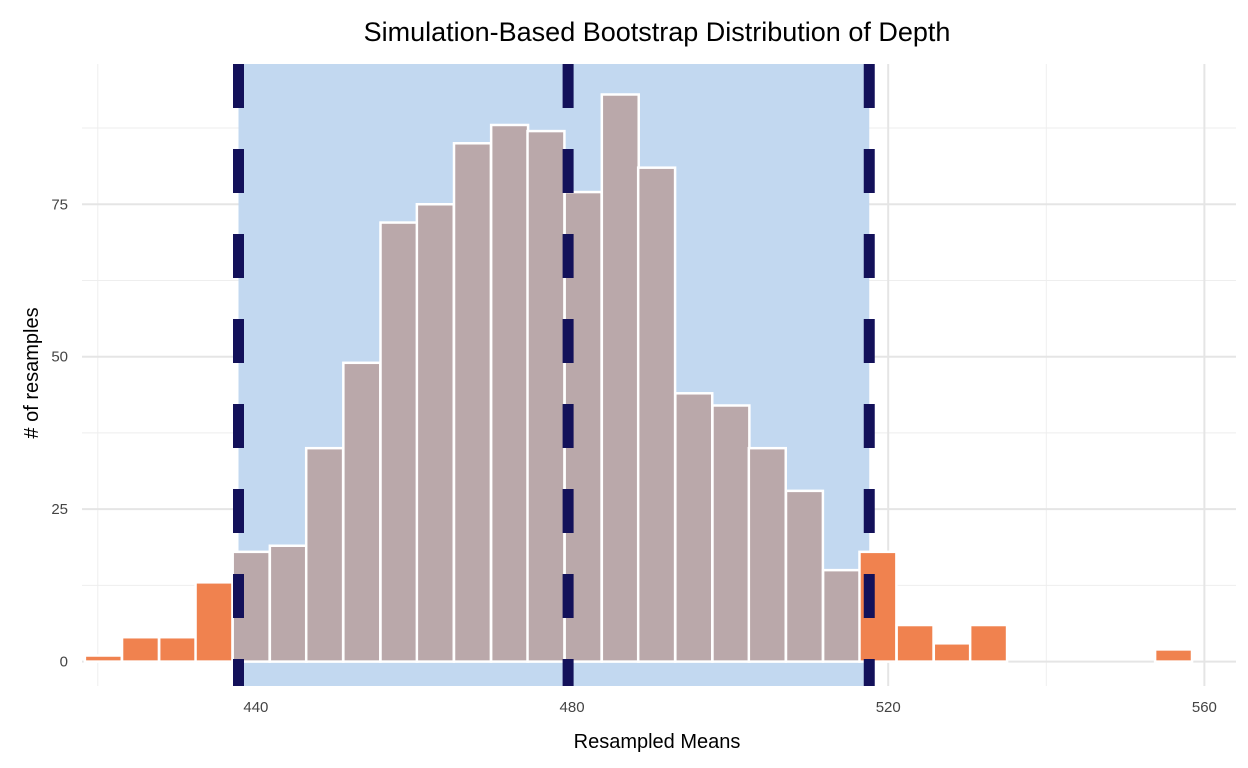  Describe the element at coordinates (59, 357) in the screenshot. I see `y-tick-label: 50` at that location.